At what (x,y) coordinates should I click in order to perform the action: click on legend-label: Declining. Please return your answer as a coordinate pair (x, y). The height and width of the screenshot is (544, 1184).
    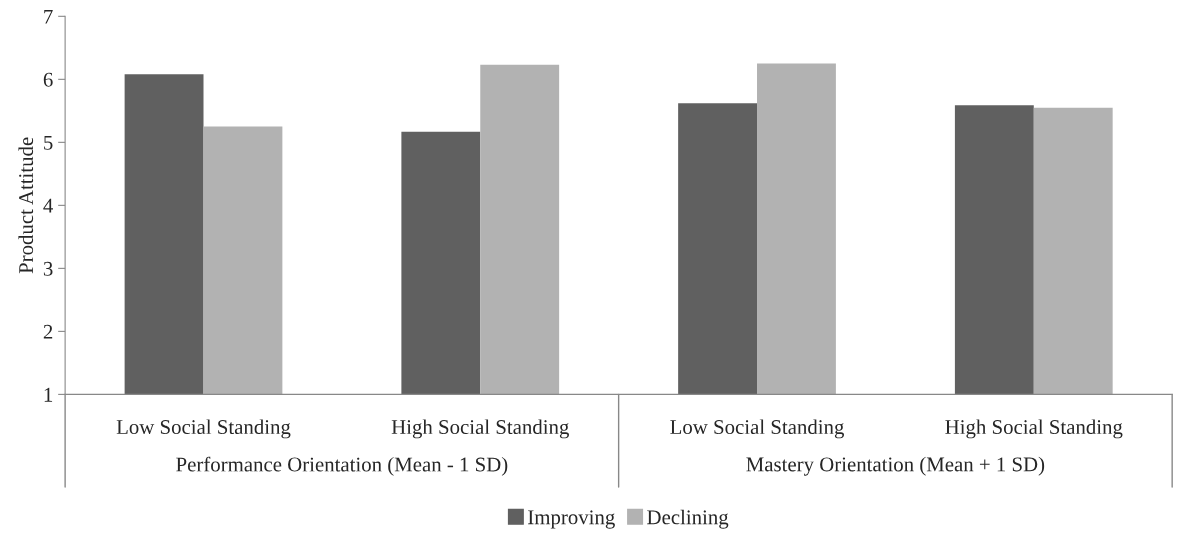
    Looking at the image, I should click on (688, 519).